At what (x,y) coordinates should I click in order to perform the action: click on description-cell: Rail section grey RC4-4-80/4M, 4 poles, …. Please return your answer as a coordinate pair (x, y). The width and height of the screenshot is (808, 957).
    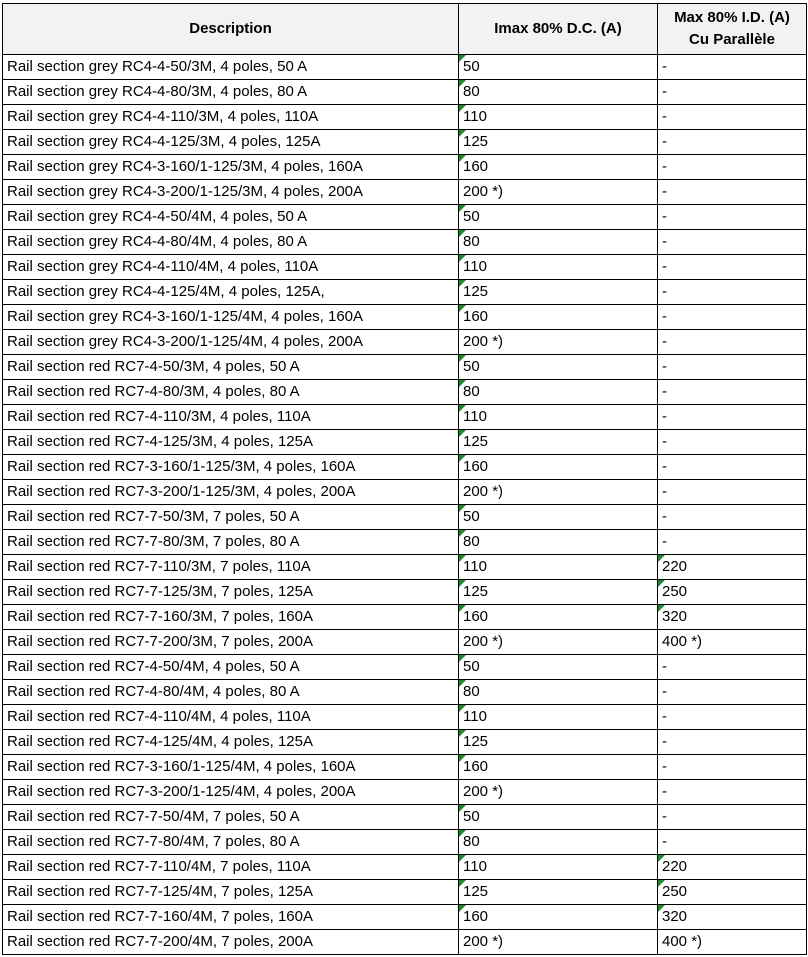
    Looking at the image, I should click on (230, 242).